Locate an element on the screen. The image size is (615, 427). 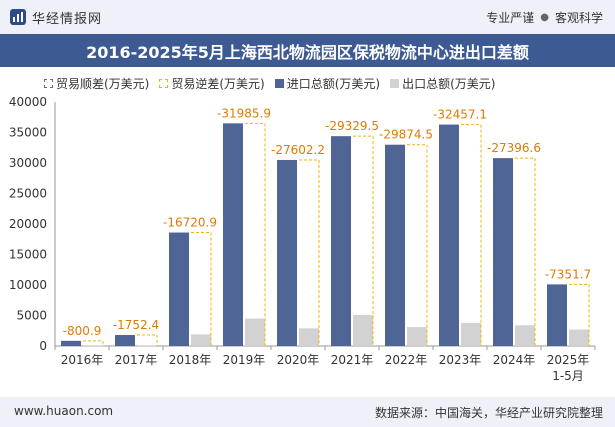
legend-swatch-export is located at coordinates (395, 83).